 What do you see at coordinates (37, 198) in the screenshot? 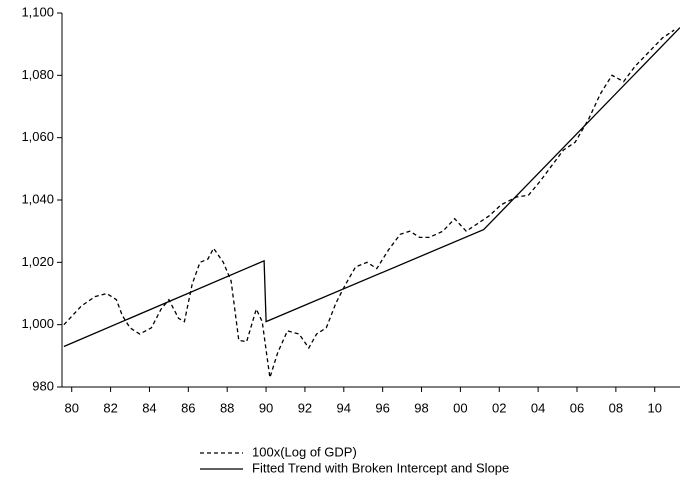
I see `y-tick-label: 1,040` at bounding box center [37, 198].